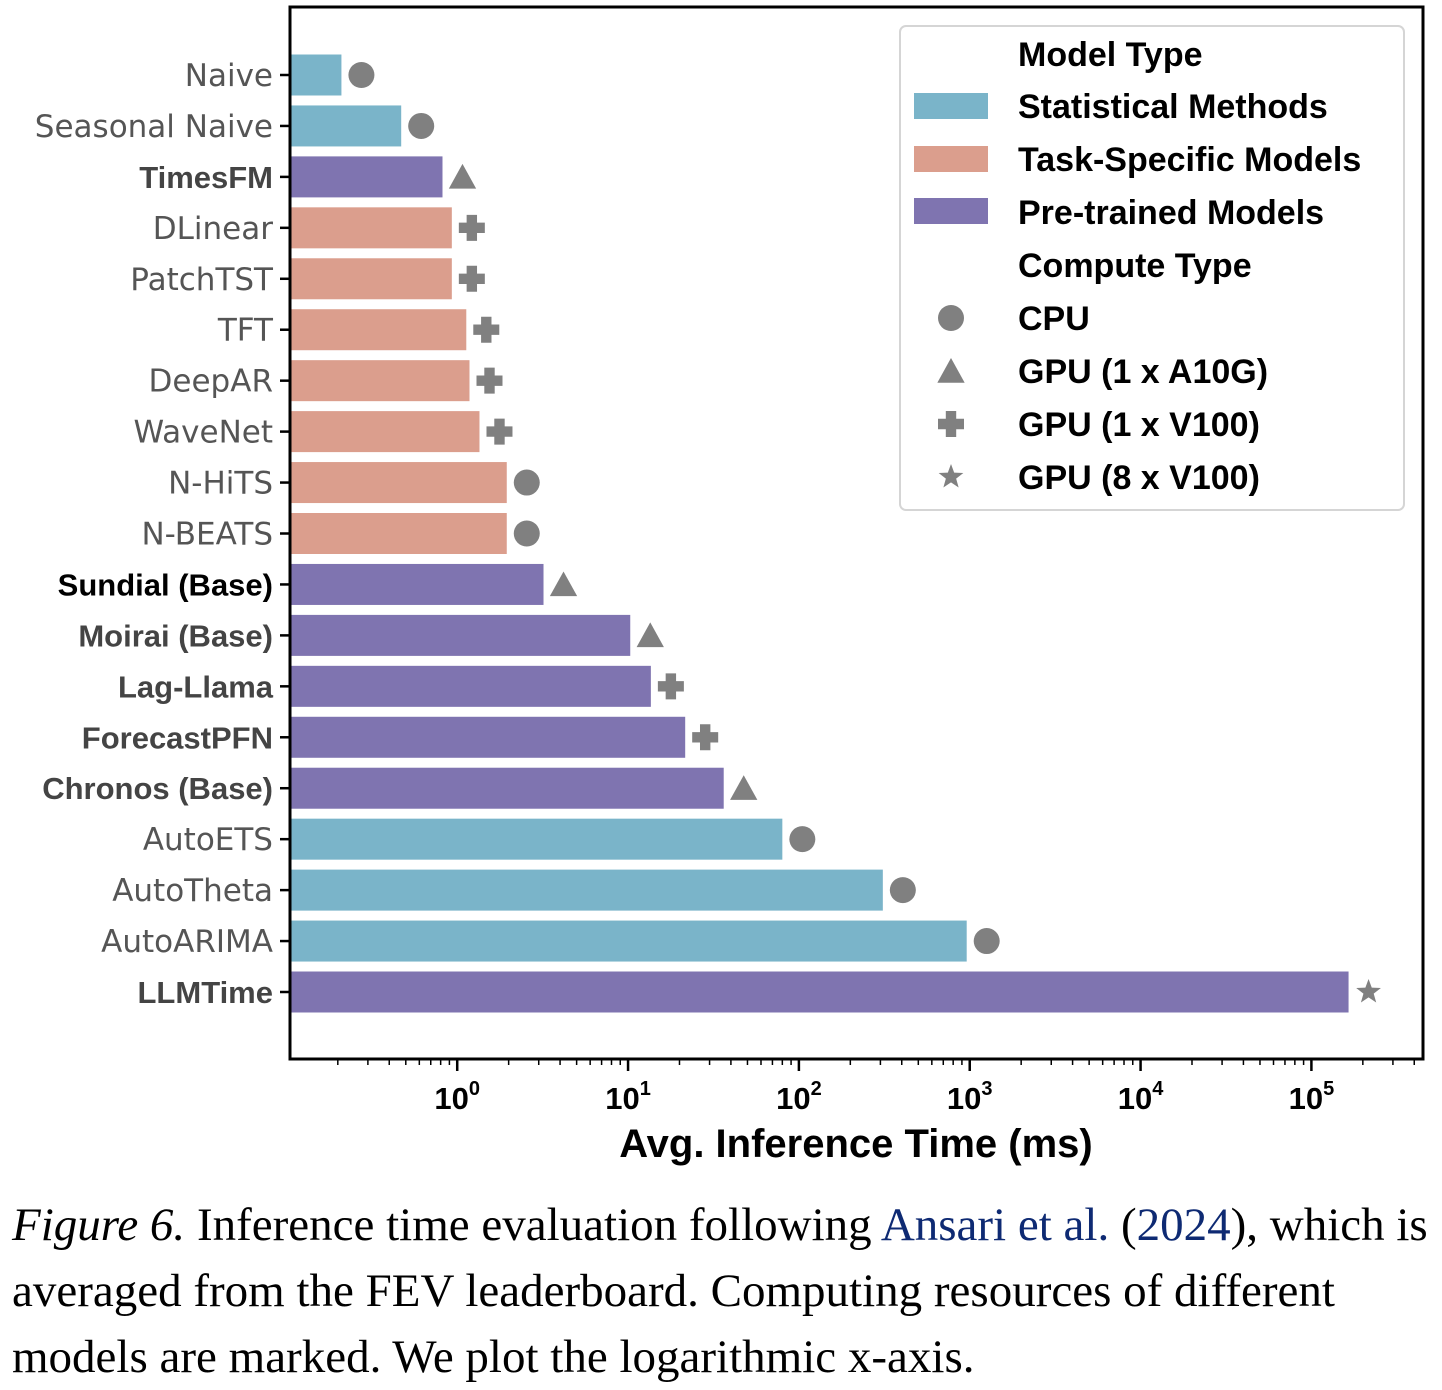 The image size is (1442, 1390). What do you see at coordinates (245, 331) in the screenshot?
I see `y-tick-label-tft: TFT` at bounding box center [245, 331].